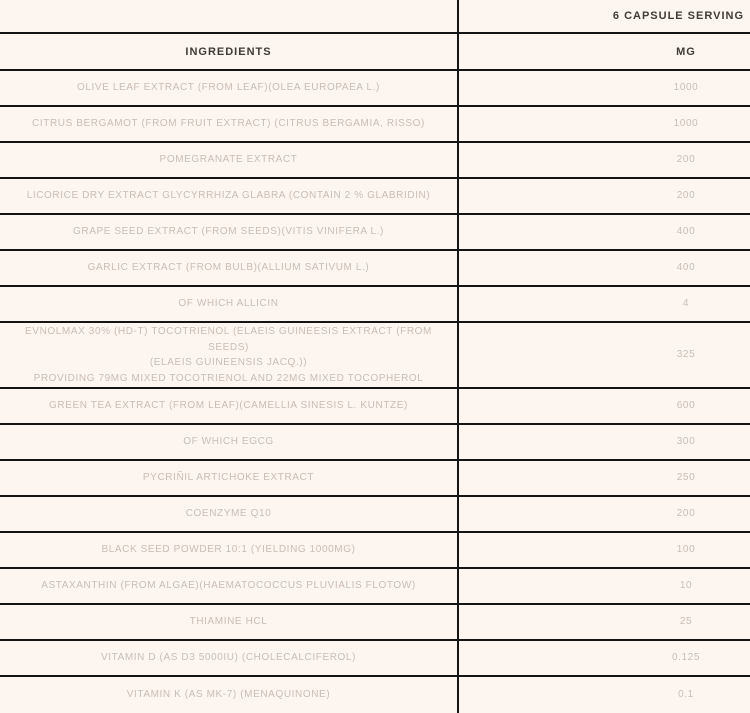 The image size is (750, 713). Describe the element at coordinates (686, 355) in the screenshot. I see `mg-value-cell: 325` at that location.